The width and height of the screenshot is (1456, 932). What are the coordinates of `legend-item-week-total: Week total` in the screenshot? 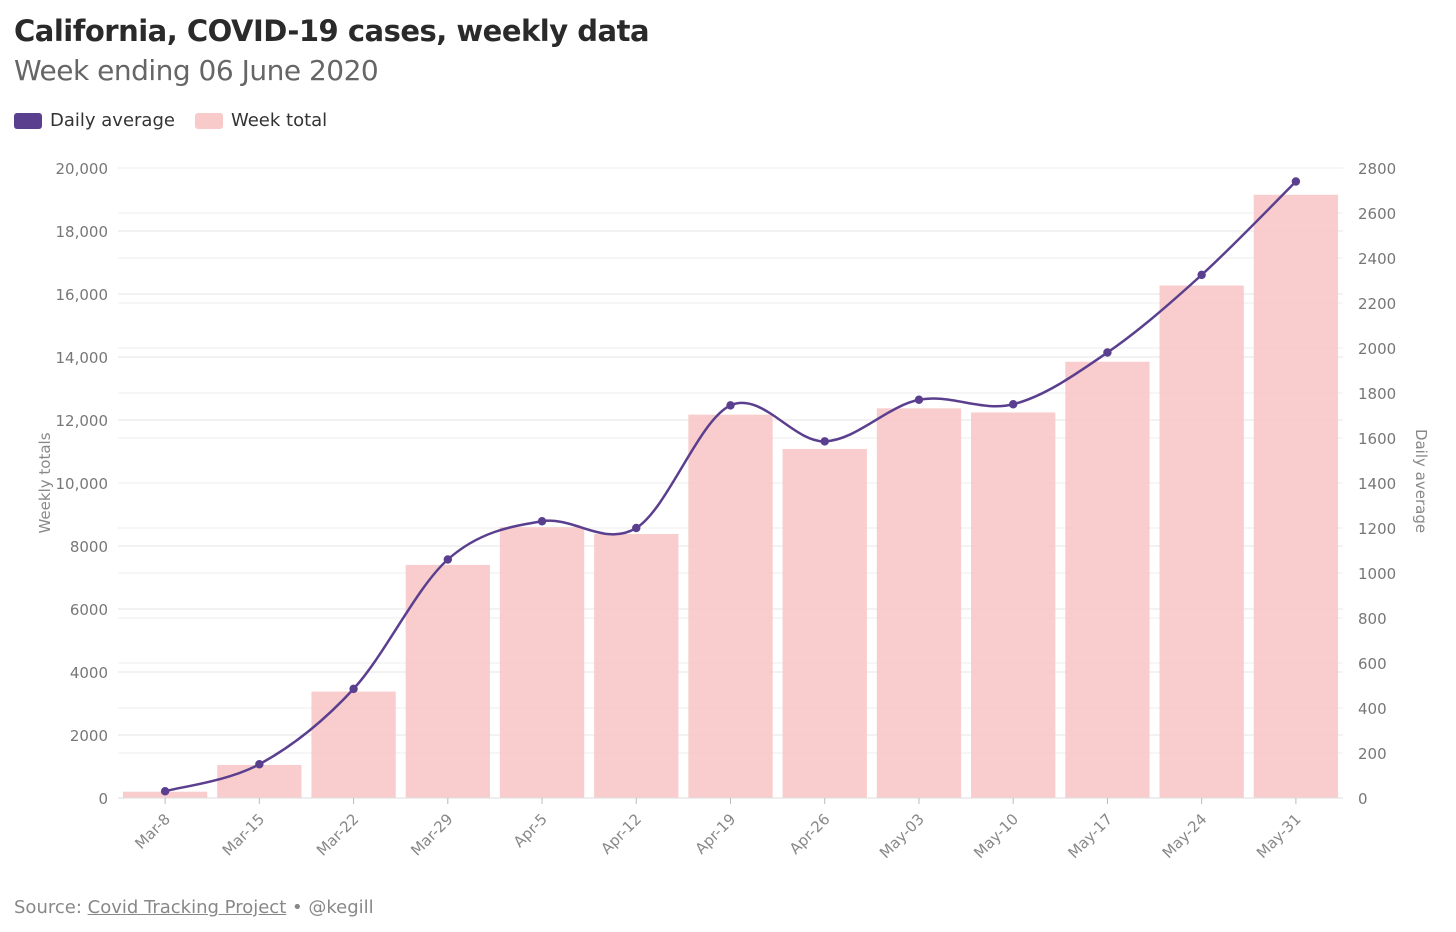 It's located at (261, 120).